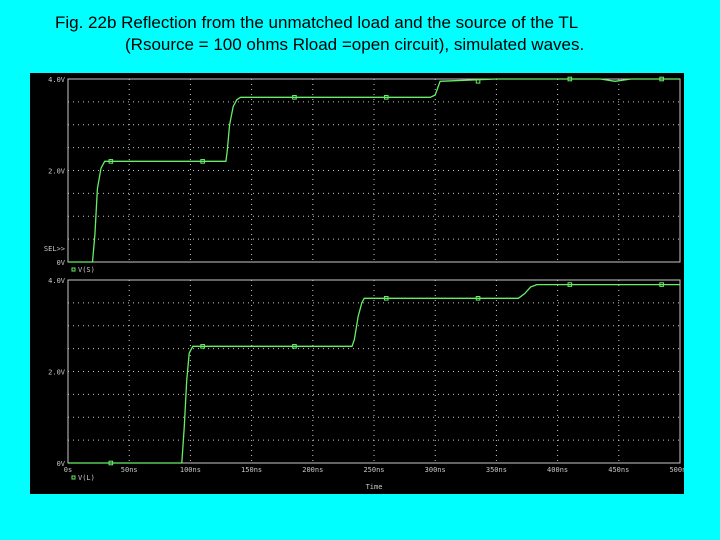  Describe the element at coordinates (557, 470) in the screenshot. I see `bottom-x-tick-label: 400ns` at that location.